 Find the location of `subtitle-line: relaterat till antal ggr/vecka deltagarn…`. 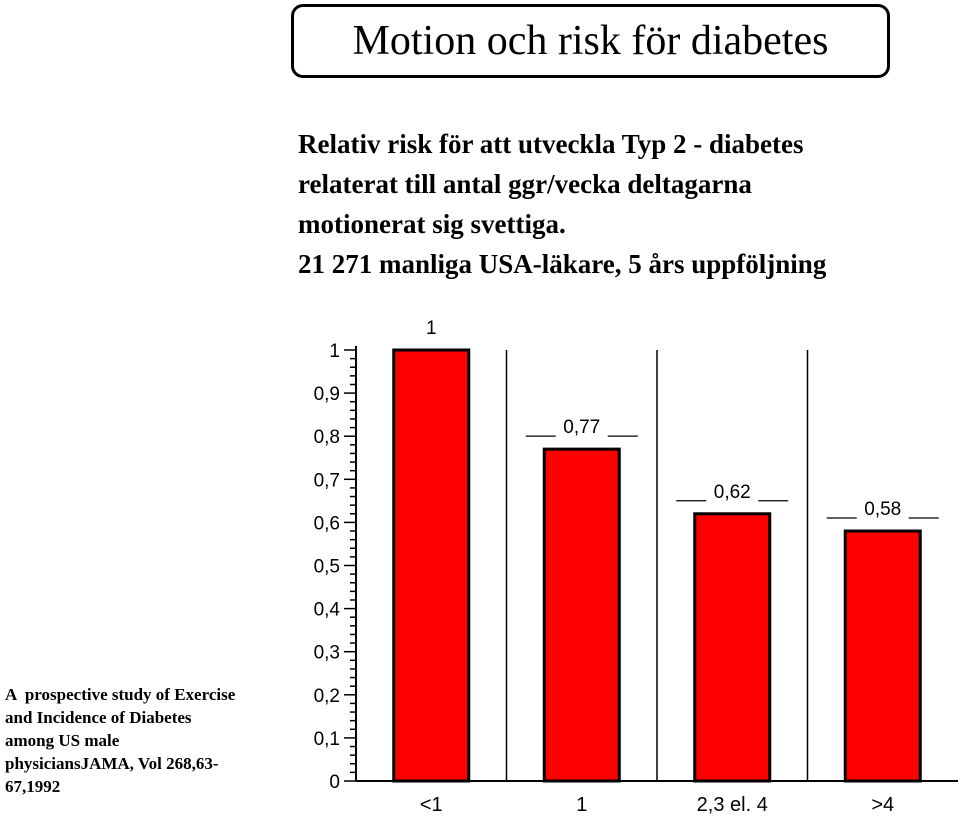

subtitle-line: relaterat till antal ggr/vecka deltagarn… is located at coordinates (525, 184).